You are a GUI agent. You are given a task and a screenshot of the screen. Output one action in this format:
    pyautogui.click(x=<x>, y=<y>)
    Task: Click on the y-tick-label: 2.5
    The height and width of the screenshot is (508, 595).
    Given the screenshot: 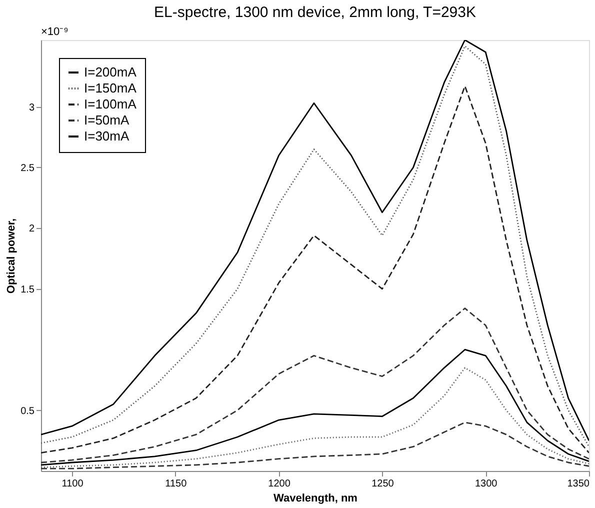 What is the action you would take?
    pyautogui.click(x=27, y=168)
    